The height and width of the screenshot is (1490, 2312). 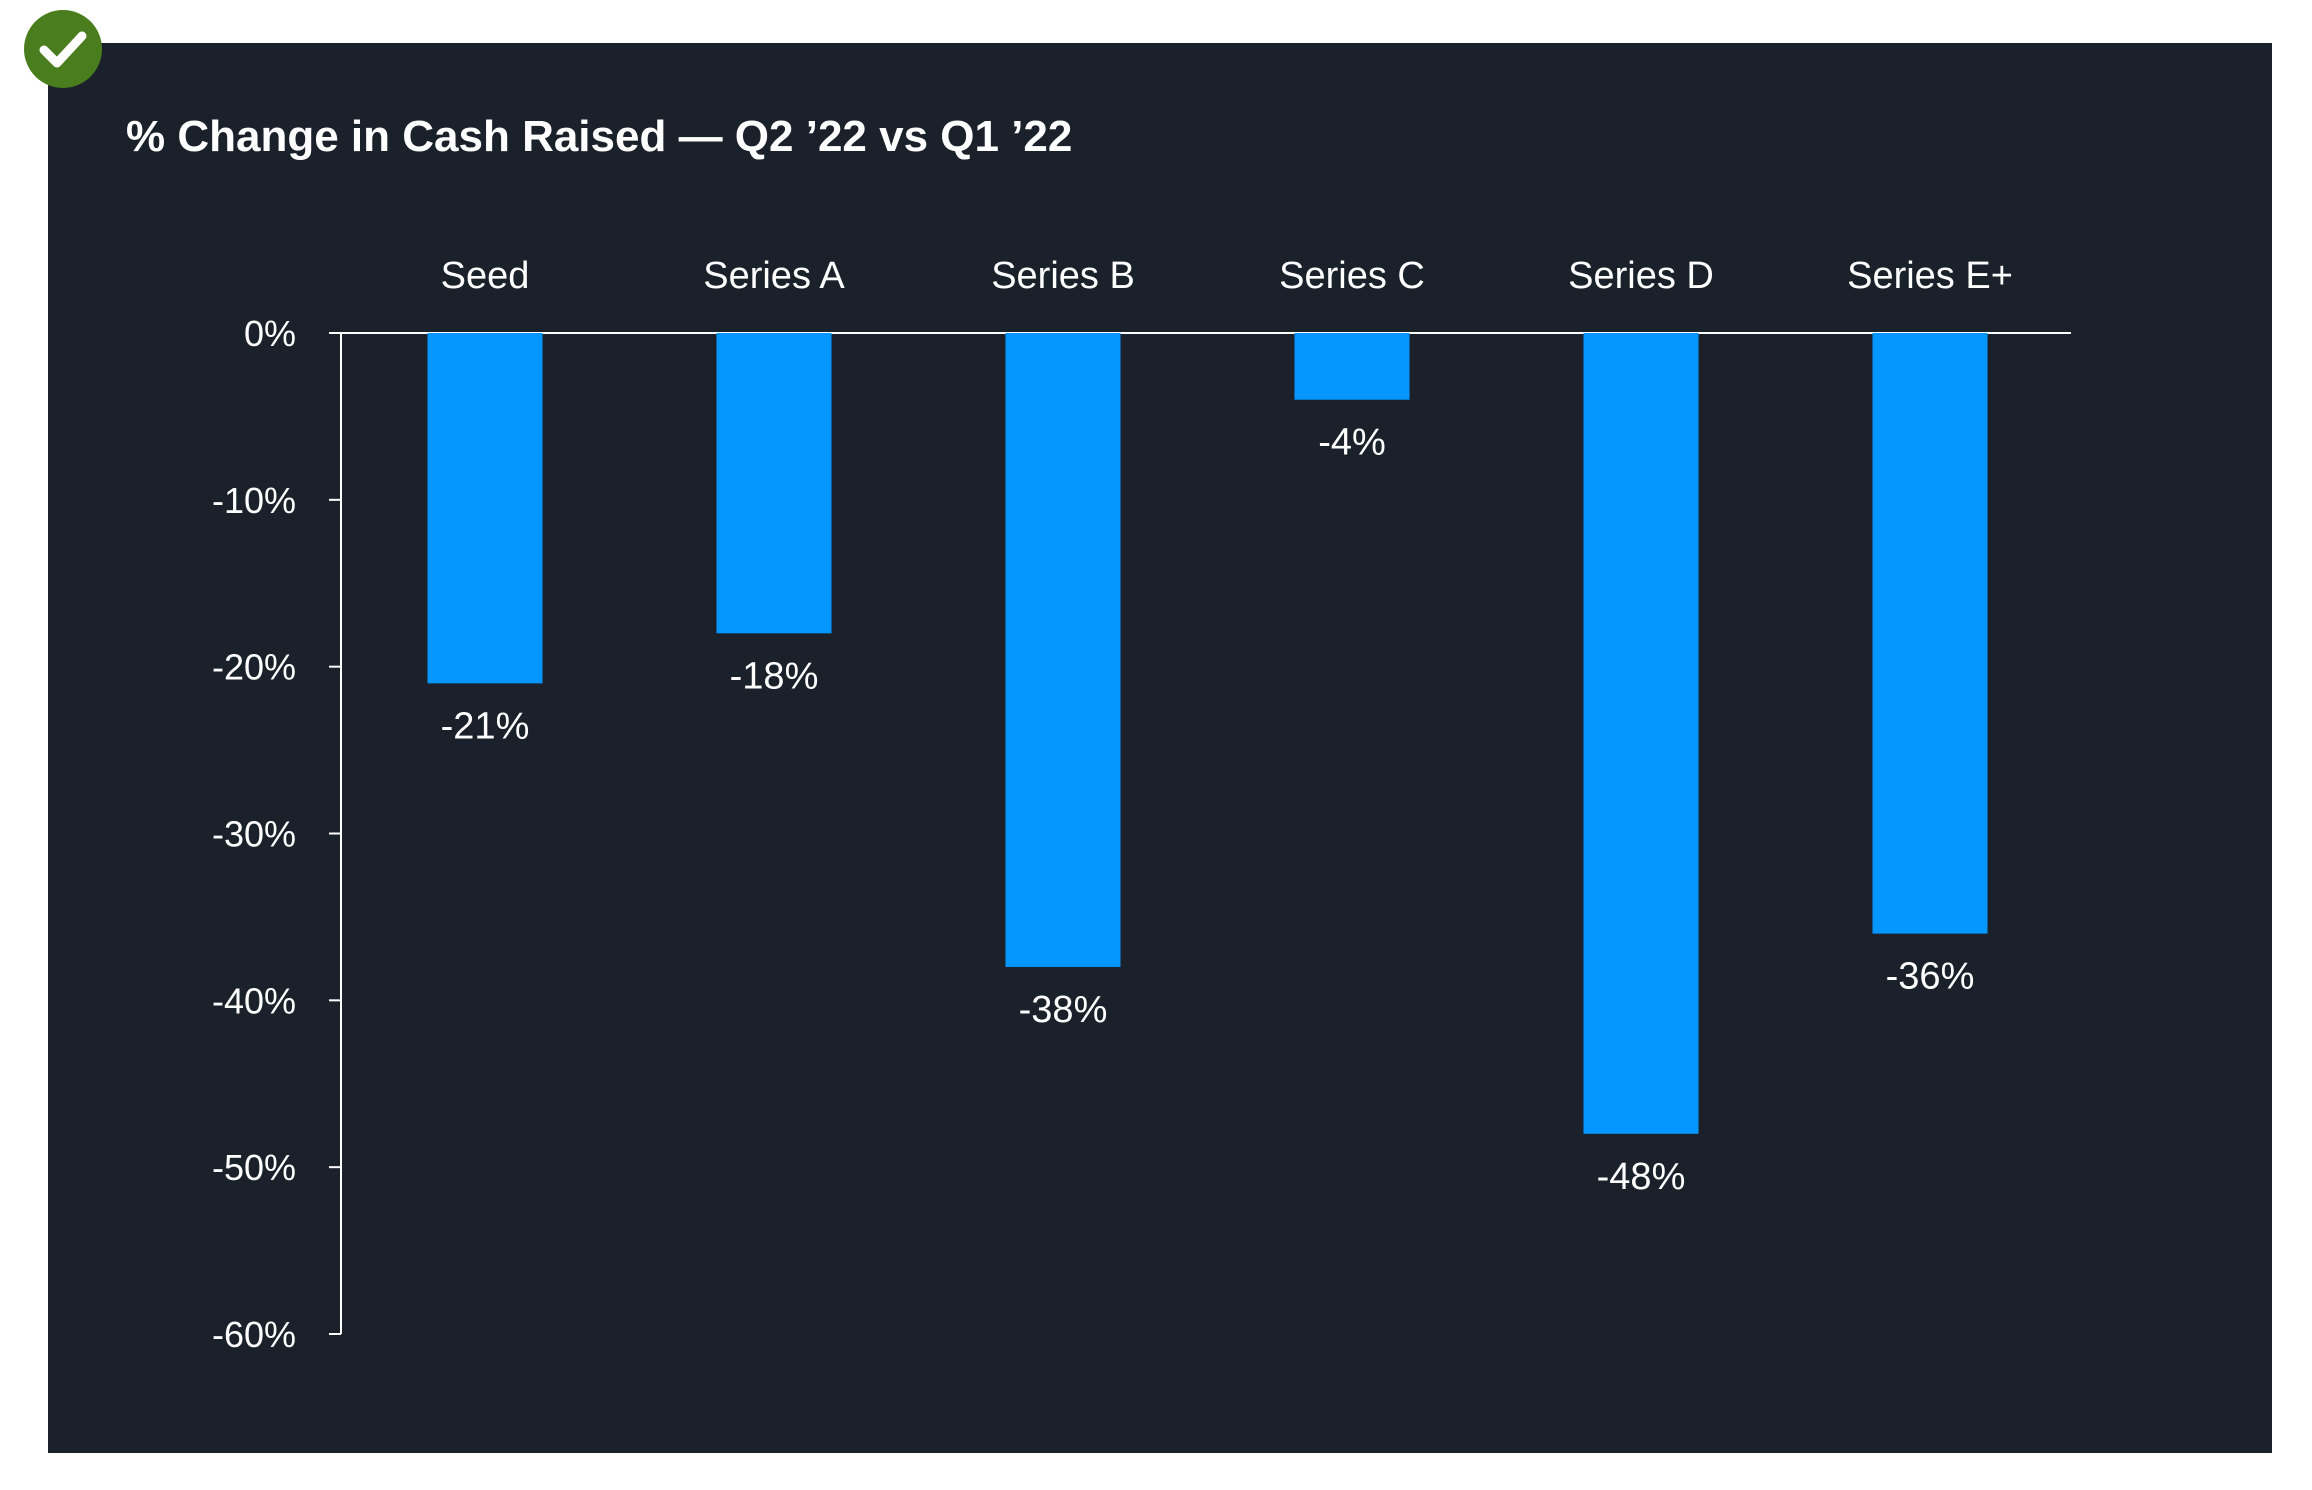 What do you see at coordinates (254, 834) in the screenshot?
I see `y-tick-label: -30%` at bounding box center [254, 834].